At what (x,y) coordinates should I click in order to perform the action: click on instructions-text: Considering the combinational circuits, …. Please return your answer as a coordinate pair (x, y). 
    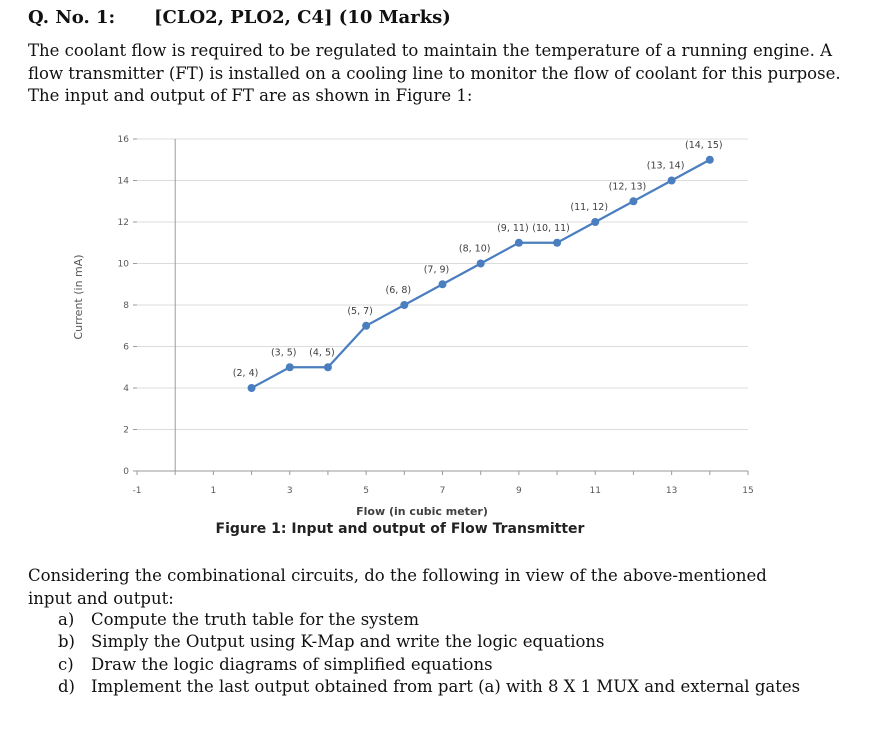
    Looking at the image, I should click on (397, 587).